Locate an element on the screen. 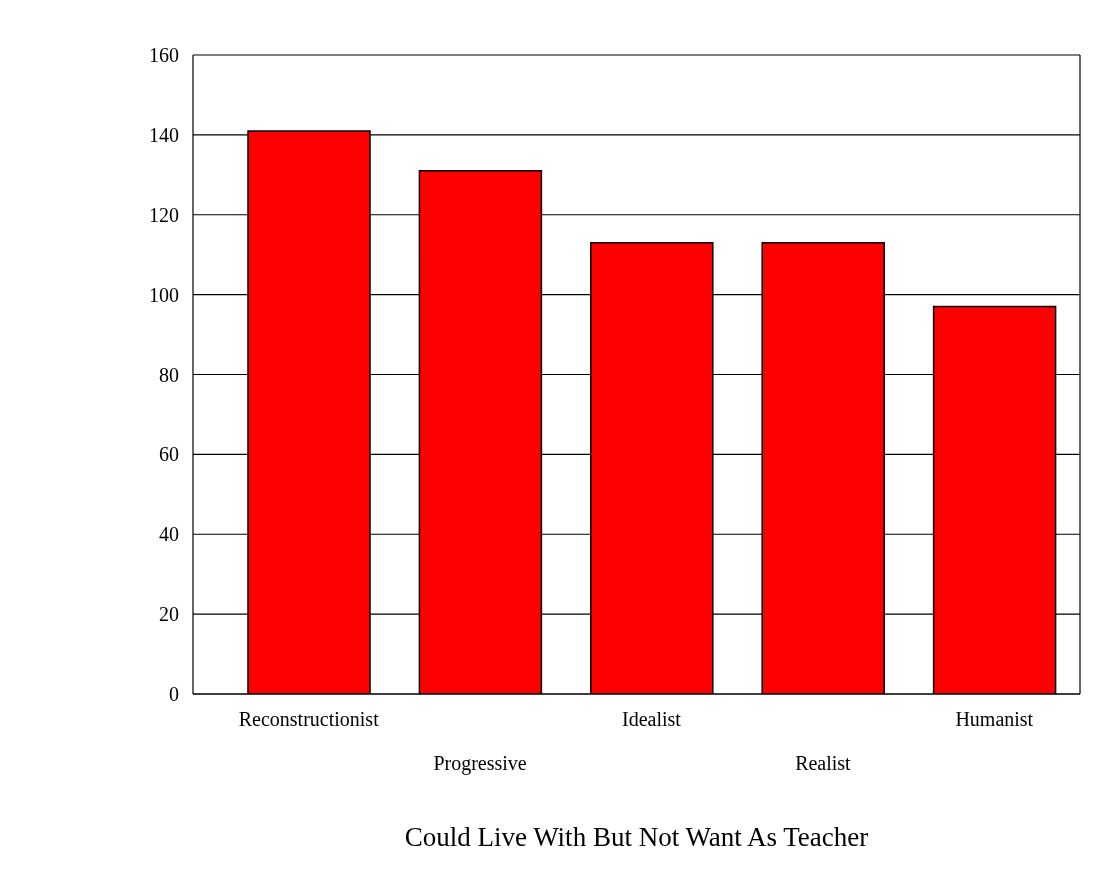 The width and height of the screenshot is (1097, 882). y-tick-label: 120 is located at coordinates (164, 214).